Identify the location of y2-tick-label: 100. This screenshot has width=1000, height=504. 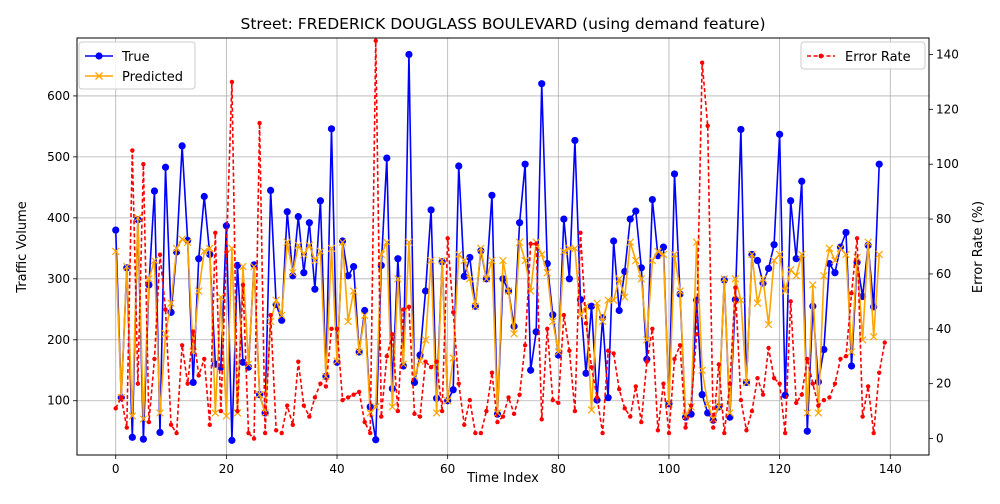
(947, 164).